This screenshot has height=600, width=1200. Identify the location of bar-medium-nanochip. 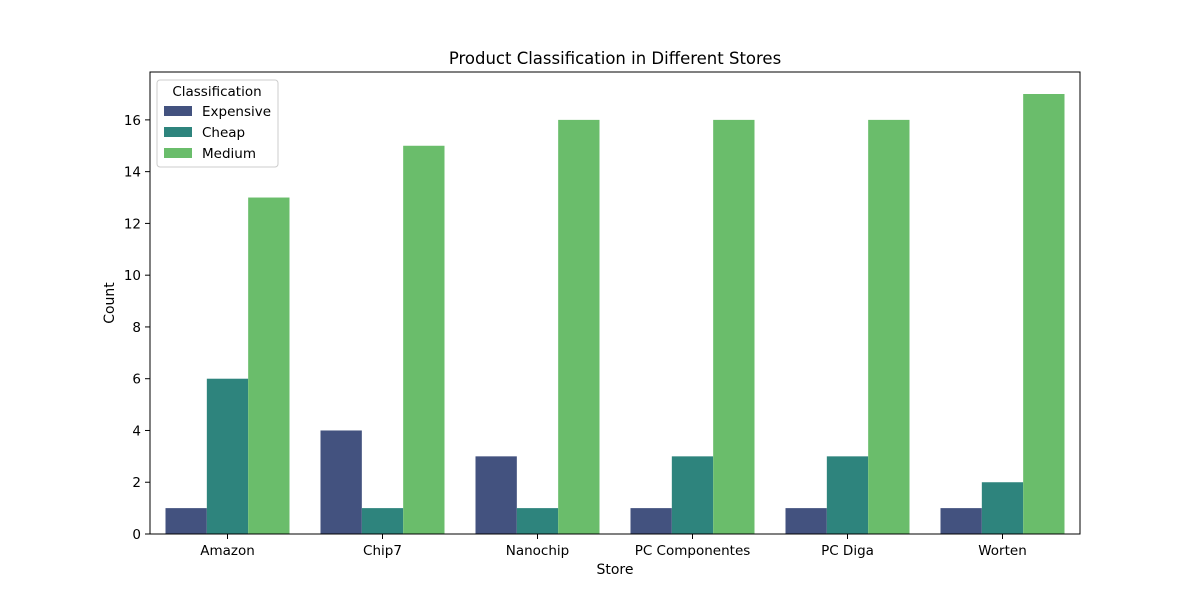
(579, 326).